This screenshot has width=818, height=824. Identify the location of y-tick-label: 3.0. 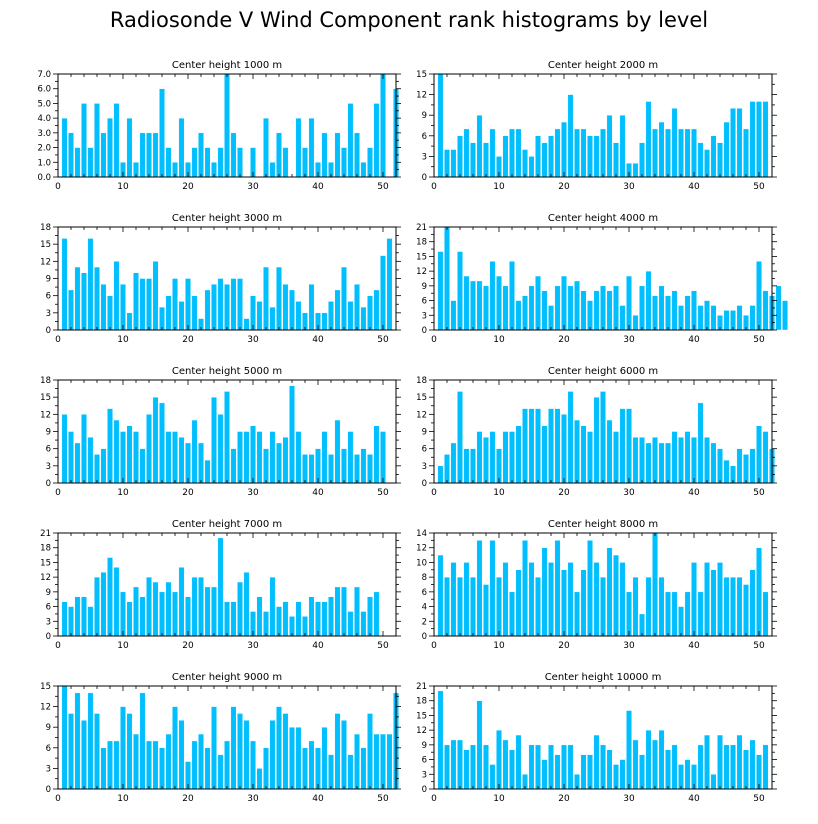
(44, 134).